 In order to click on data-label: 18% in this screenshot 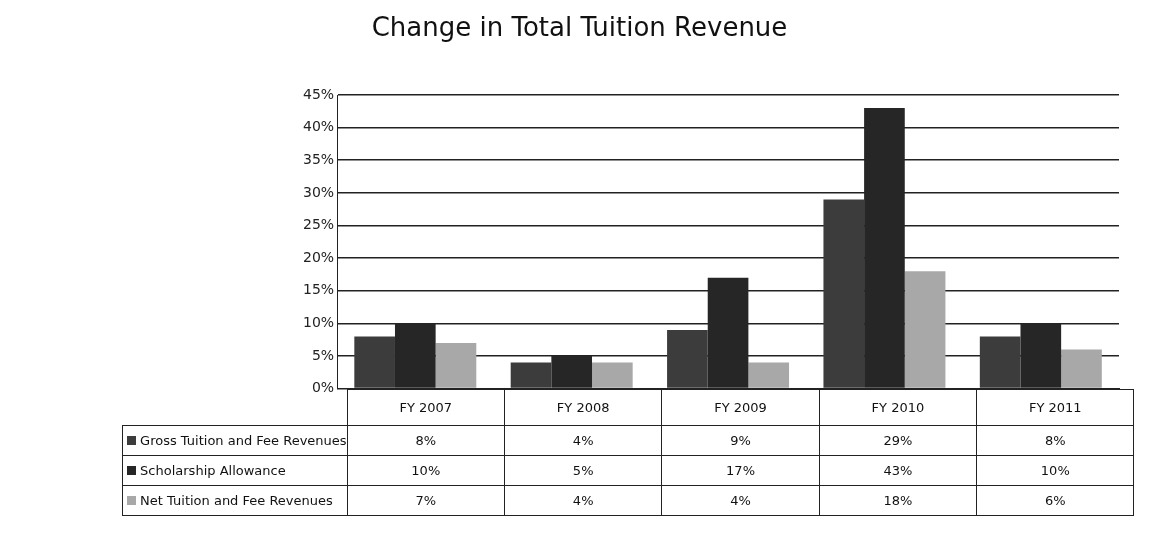, I will do `click(898, 500)`.